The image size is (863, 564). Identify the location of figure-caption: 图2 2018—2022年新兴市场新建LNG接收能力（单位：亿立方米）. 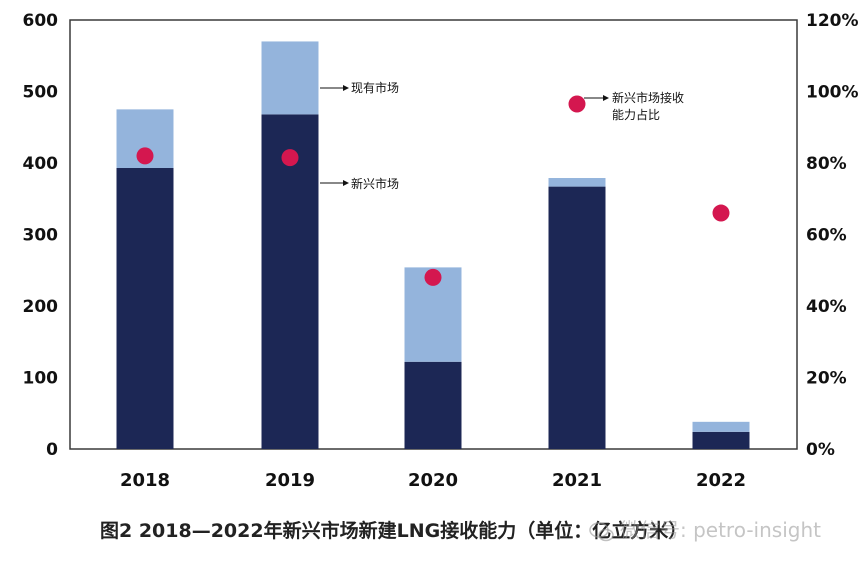
(394, 531).